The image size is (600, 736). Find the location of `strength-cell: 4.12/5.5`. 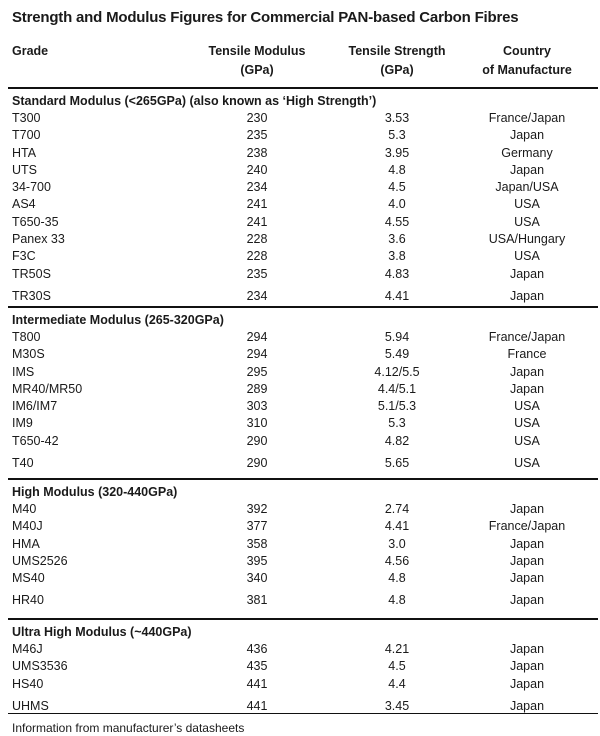

strength-cell: 4.12/5.5 is located at coordinates (397, 371).